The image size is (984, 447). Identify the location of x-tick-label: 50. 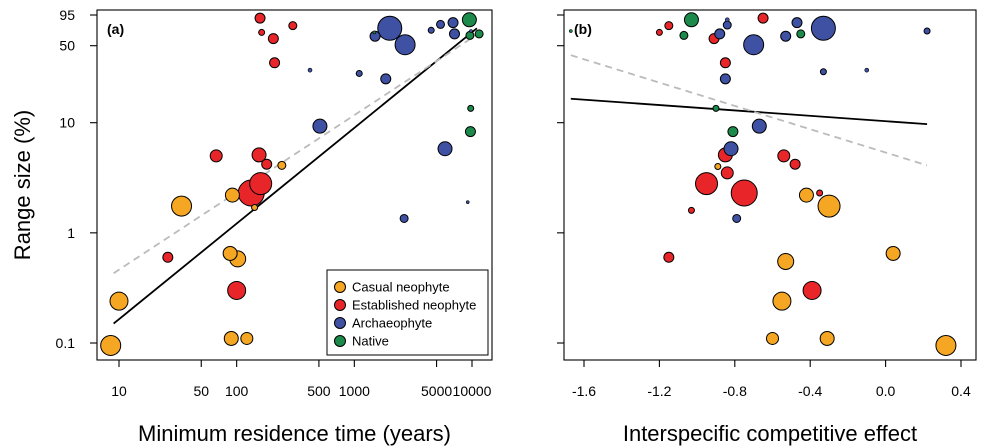
(201, 391).